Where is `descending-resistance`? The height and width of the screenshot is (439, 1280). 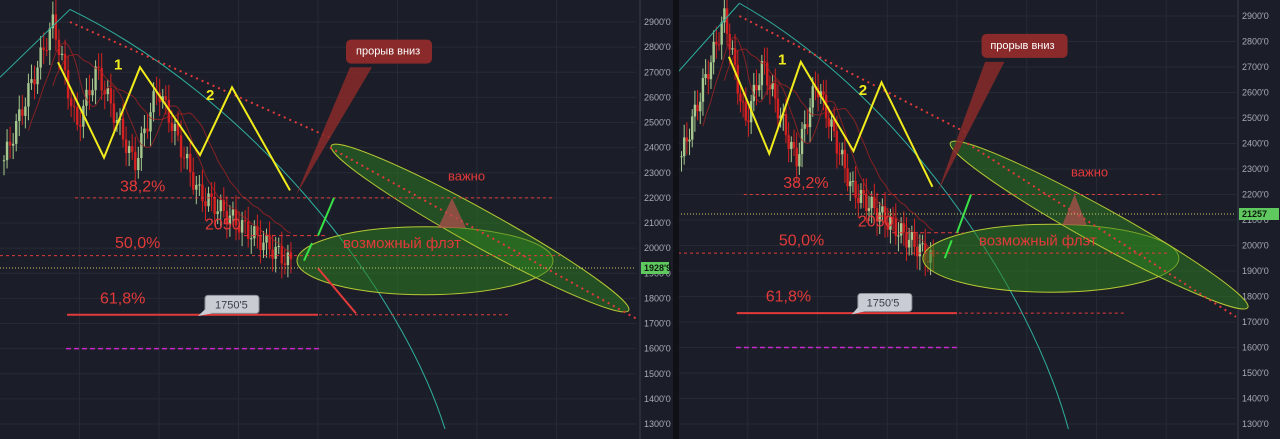 descending-resistance is located at coordinates (200, 80).